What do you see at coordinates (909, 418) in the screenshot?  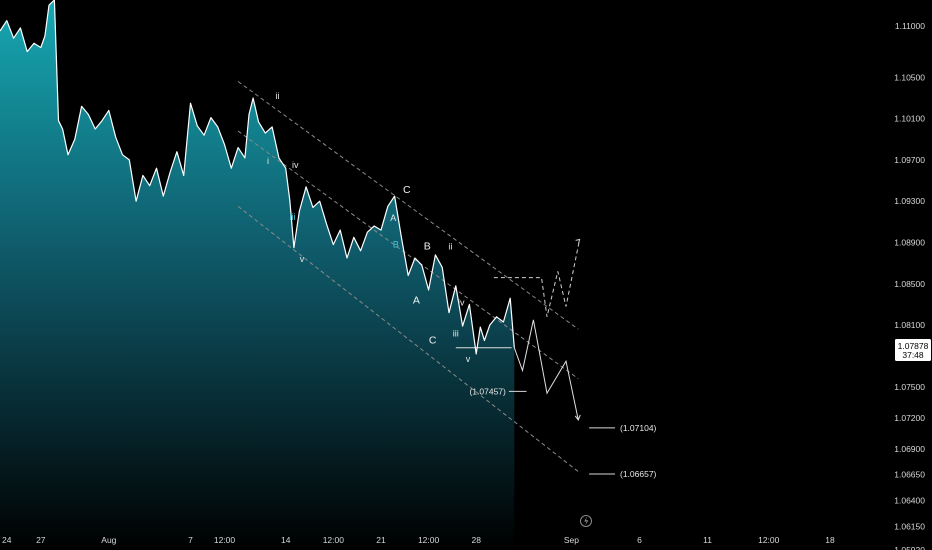 I see `y-tick-label: 1.07200` at bounding box center [909, 418].